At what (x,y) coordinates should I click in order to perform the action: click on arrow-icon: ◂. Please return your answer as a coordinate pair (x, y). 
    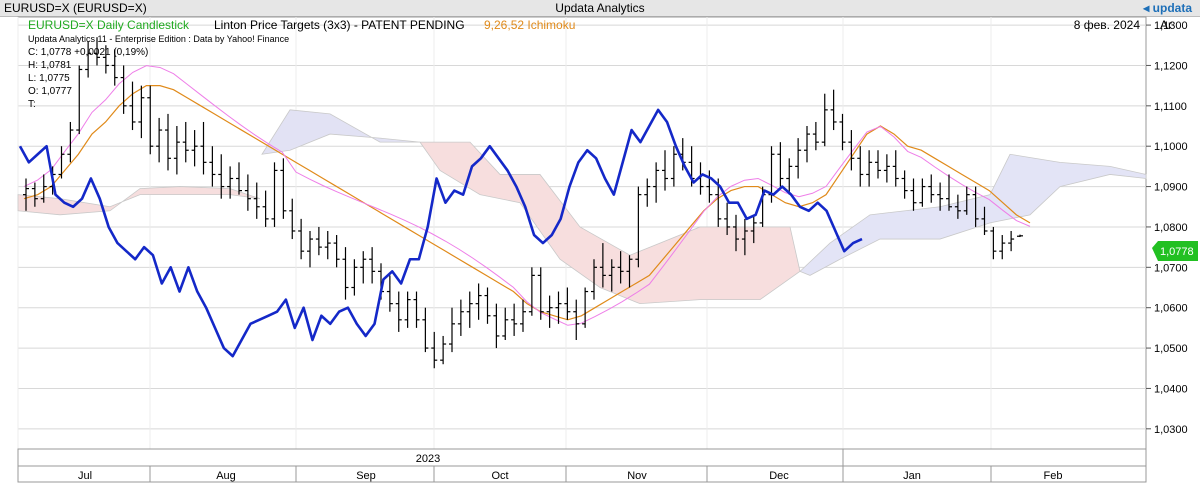
    Looking at the image, I should click on (1146, 8).